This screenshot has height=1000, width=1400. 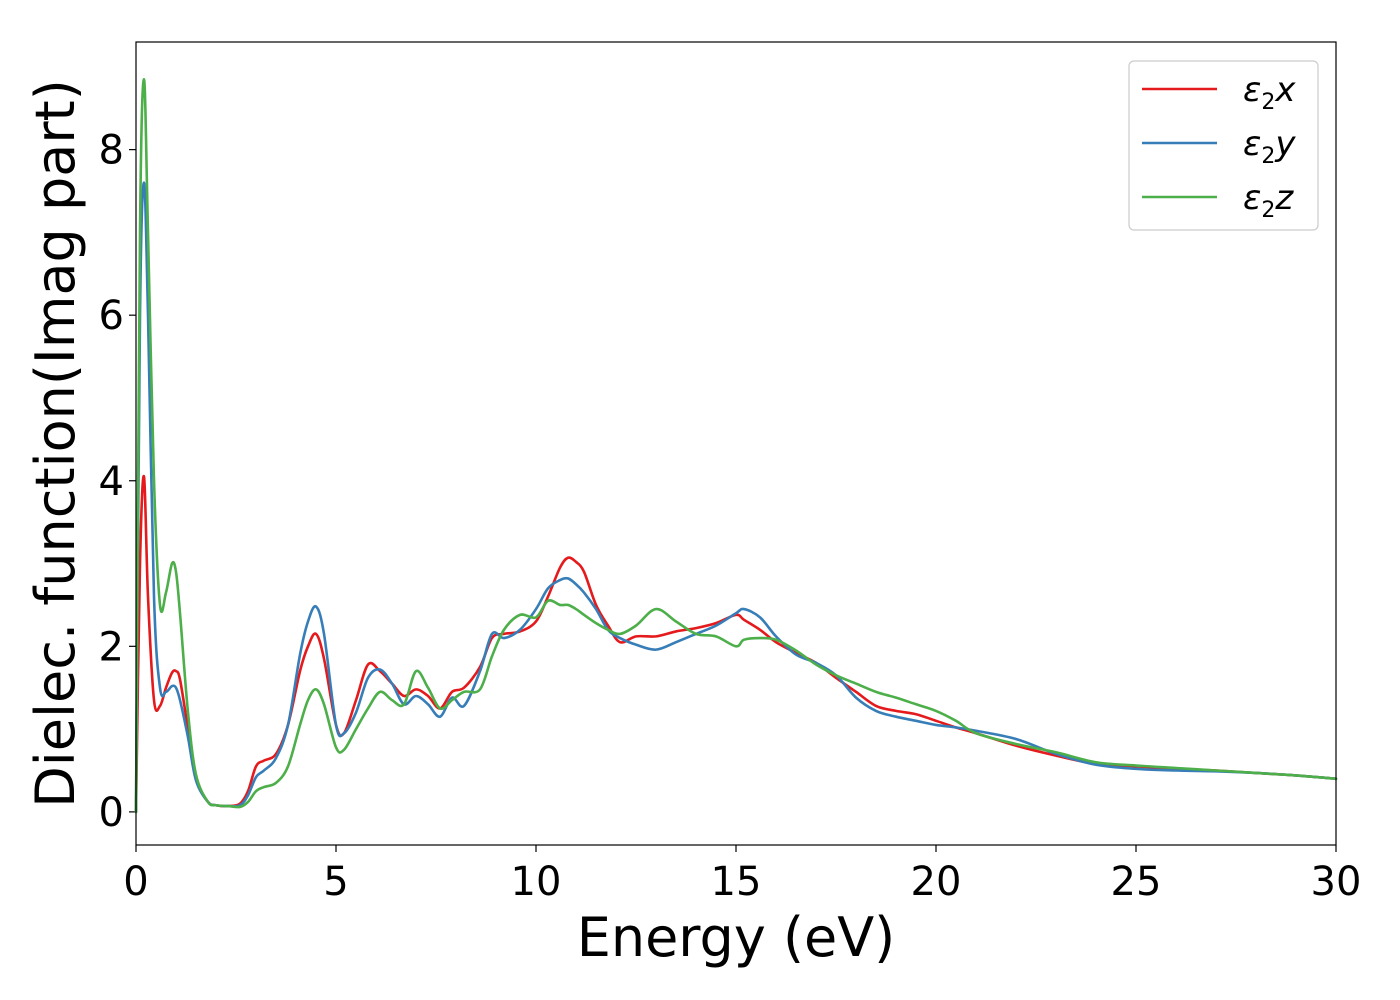 What do you see at coordinates (736, 882) in the screenshot?
I see `x-tick-label: 15` at bounding box center [736, 882].